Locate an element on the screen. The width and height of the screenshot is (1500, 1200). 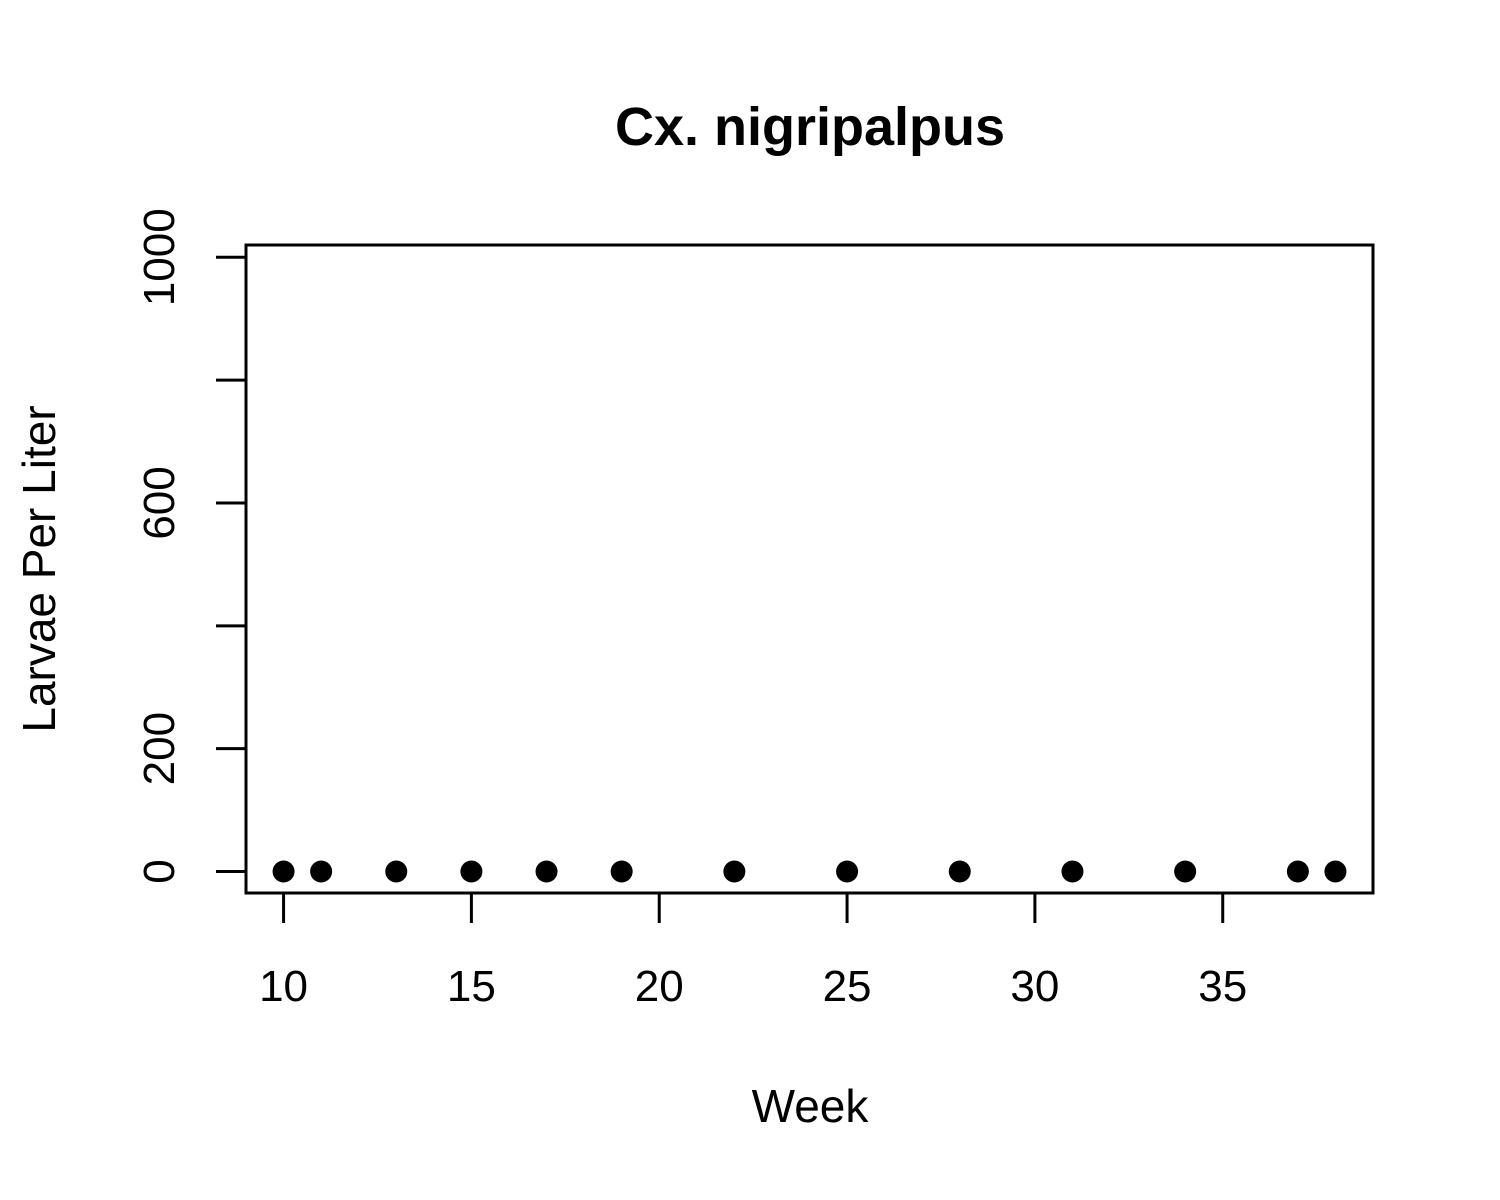
y-axis-label: Larvae Per Liter is located at coordinates (39, 568).